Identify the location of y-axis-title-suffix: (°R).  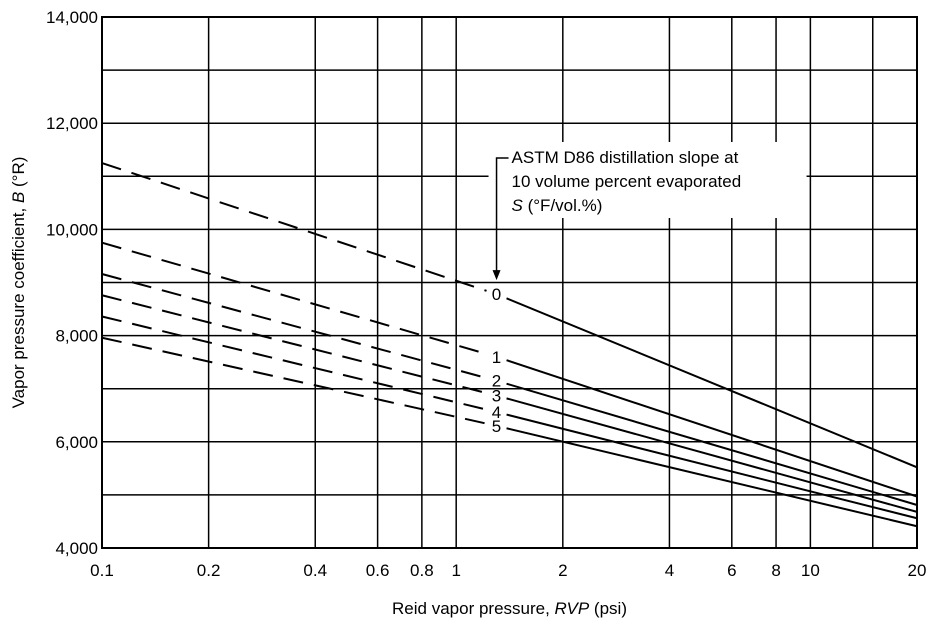
(18, 174).